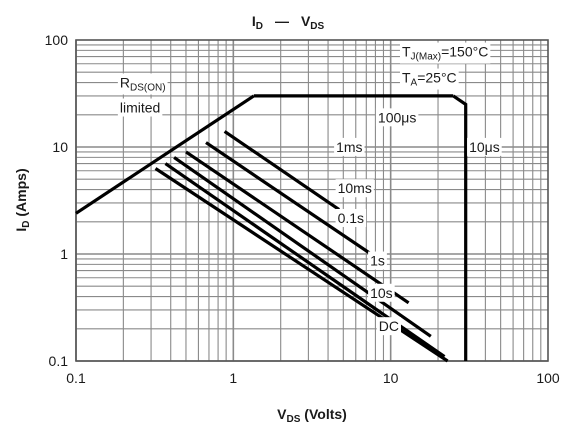 The image size is (571, 428). I want to click on annotation-sub: DS(ON), so click(148, 87).